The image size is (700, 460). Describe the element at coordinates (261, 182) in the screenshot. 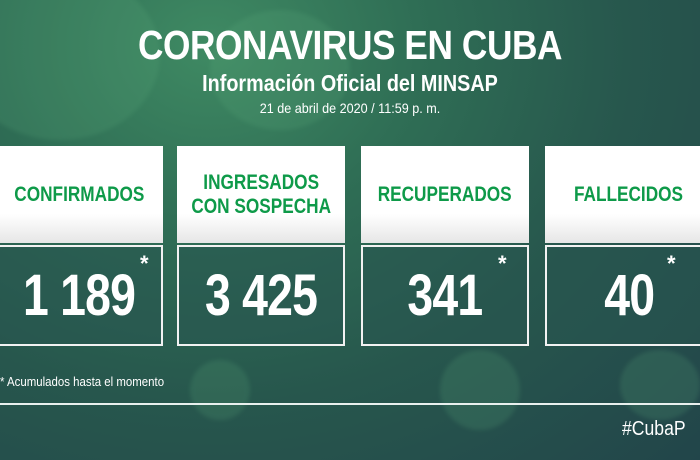

I see `stat-label-line1: INGRESADOS` at that location.